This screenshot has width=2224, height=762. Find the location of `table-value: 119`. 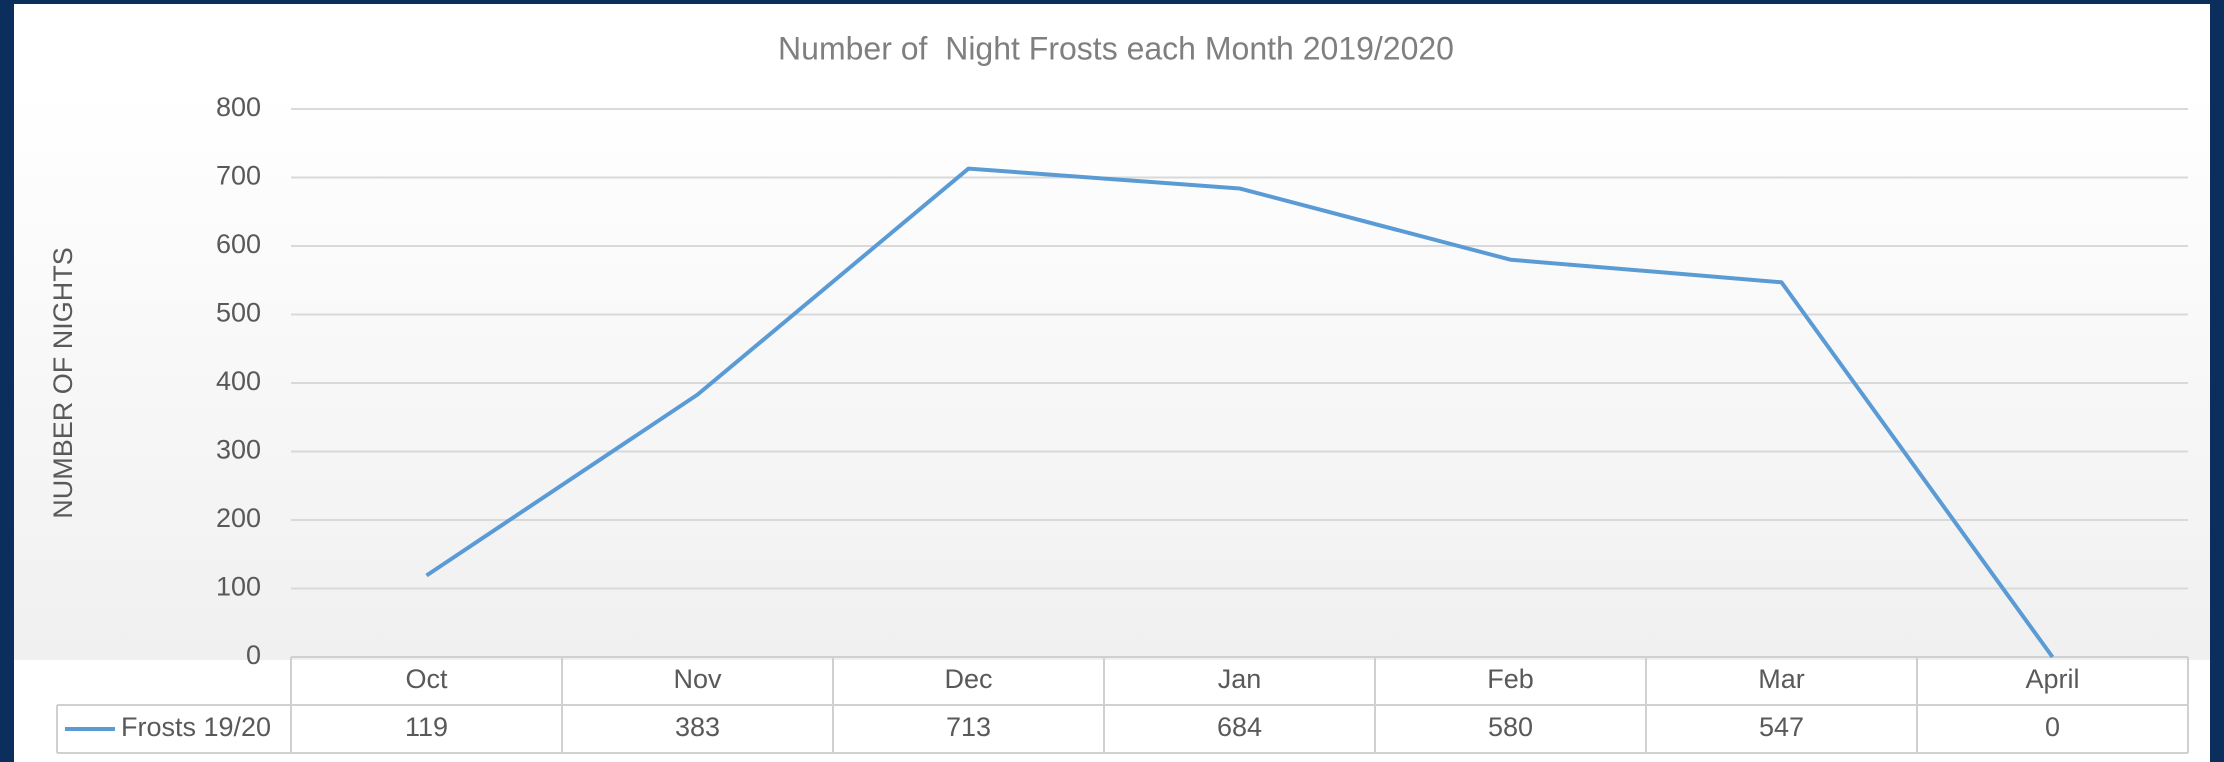

table-value: 119 is located at coordinates (426, 727).